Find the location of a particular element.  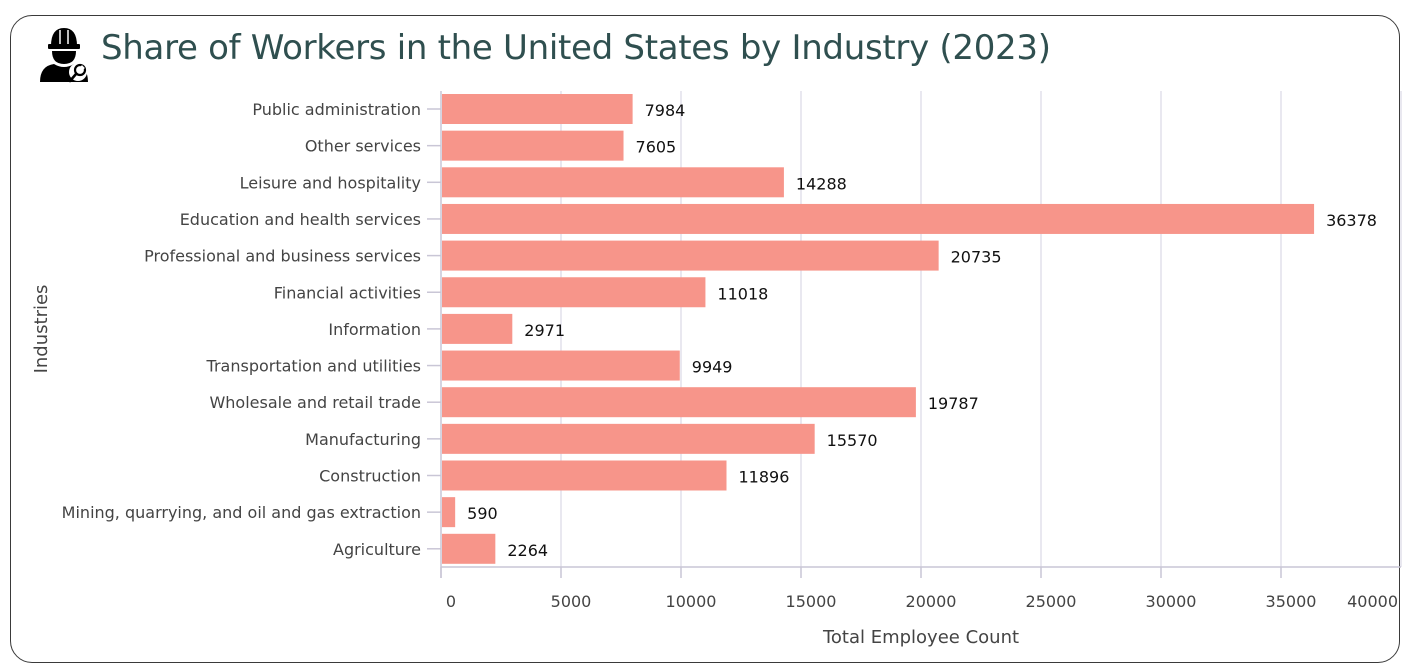

category-label: Transportation and utilities is located at coordinates (313, 366).